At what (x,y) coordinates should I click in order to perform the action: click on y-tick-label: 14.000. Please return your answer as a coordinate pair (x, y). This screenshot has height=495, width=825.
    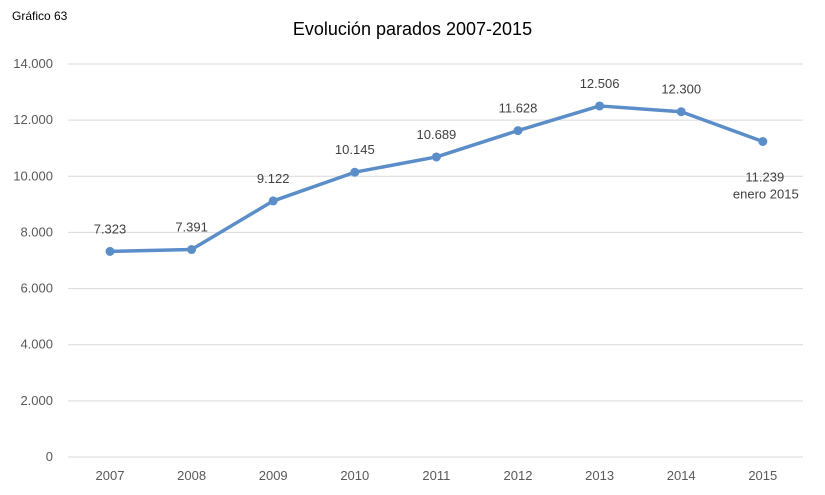
    Looking at the image, I should click on (33, 63).